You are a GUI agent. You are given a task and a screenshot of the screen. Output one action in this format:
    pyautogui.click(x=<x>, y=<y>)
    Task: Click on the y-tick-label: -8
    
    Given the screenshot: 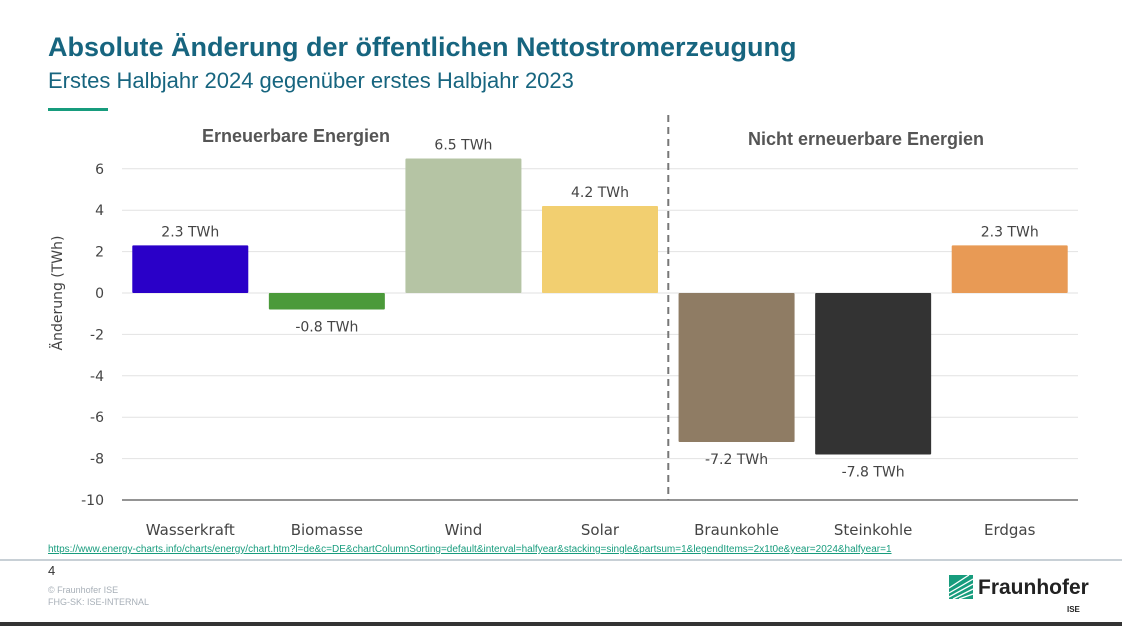 What is the action you would take?
    pyautogui.click(x=97, y=460)
    